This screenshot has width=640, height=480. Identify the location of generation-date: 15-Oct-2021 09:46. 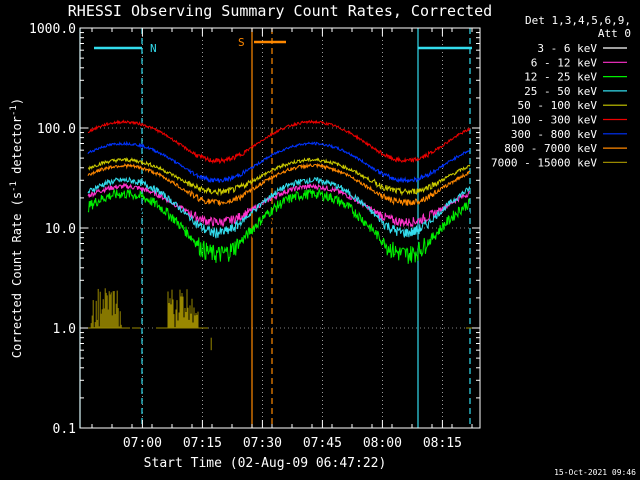
(595, 472).